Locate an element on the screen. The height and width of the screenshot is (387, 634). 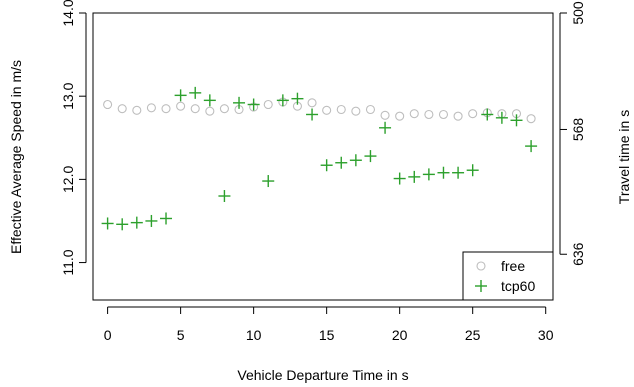
y2-tick-label: 568 is located at coordinates (578, 130).